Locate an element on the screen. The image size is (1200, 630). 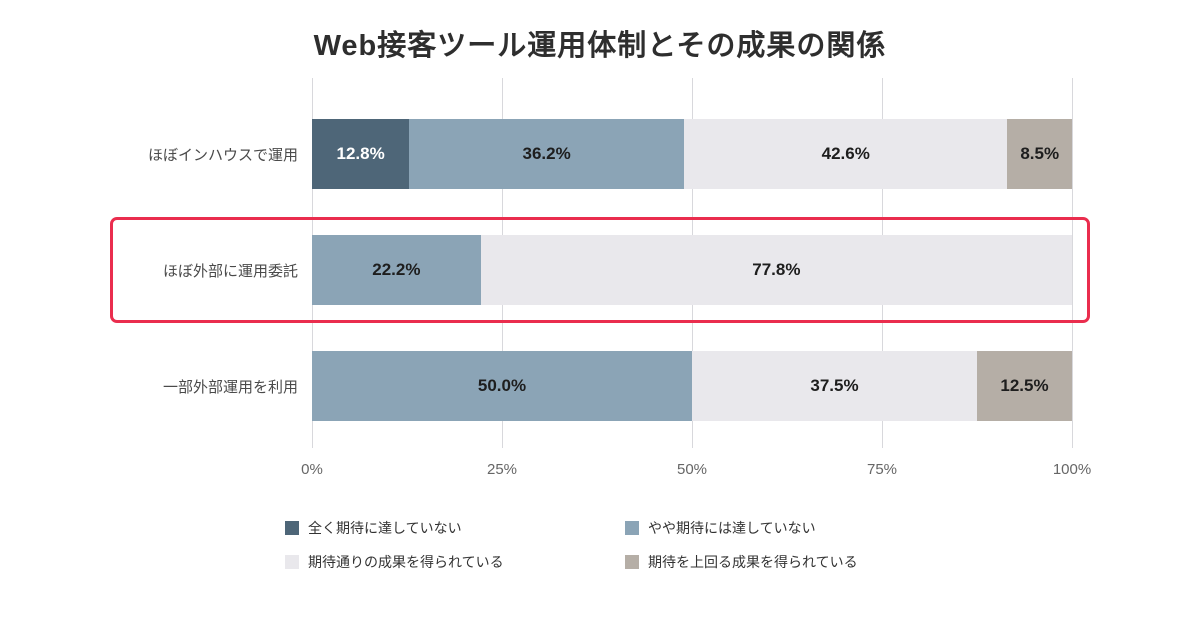
legend-item: 全く期待に達していない is located at coordinates (455, 528).